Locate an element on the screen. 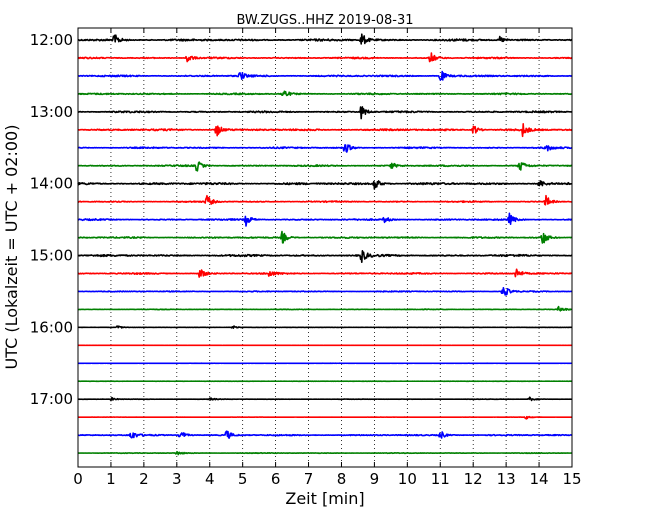  y-tick-label: 12:00 is located at coordinates (51, 40).